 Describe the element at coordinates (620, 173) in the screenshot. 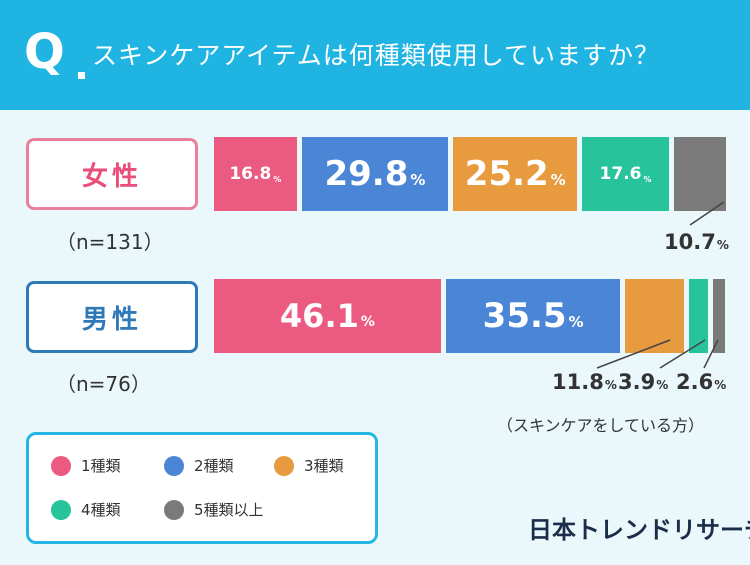

I see `bar-value-female-4: 17.6` at that location.